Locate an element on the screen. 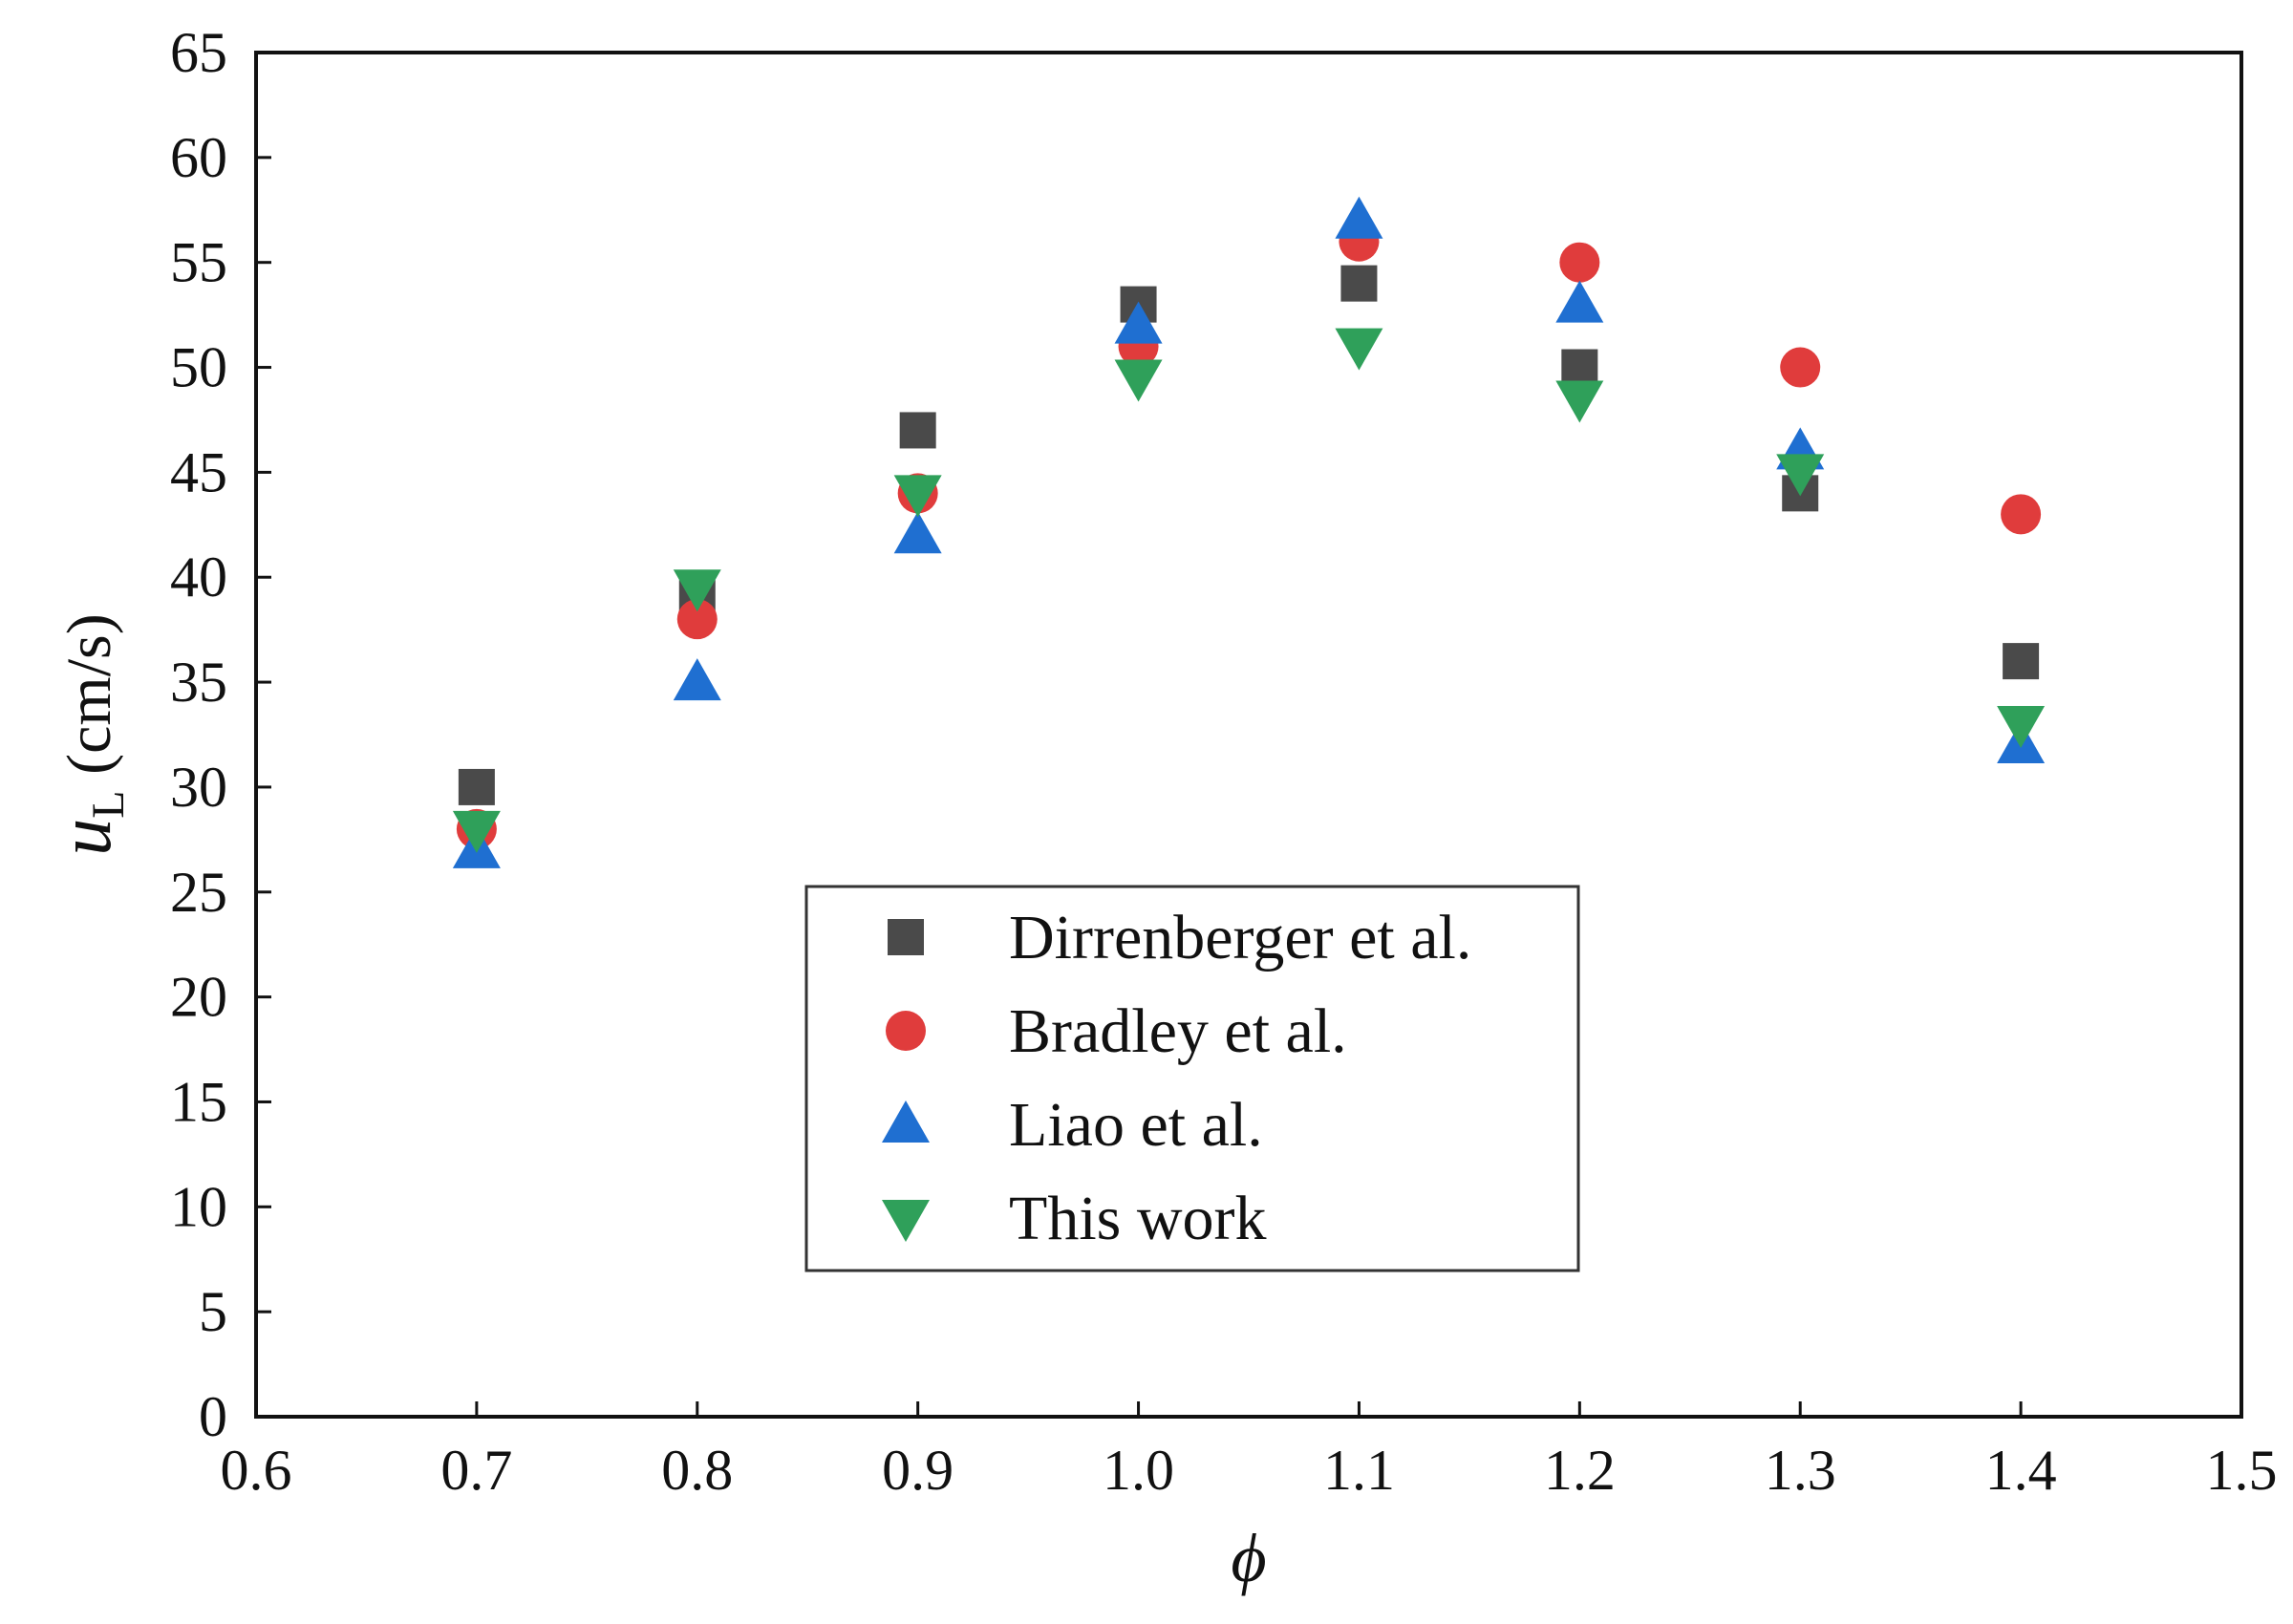 This screenshot has width=2293, height=1624. y-tick-label: 65 is located at coordinates (198, 53).